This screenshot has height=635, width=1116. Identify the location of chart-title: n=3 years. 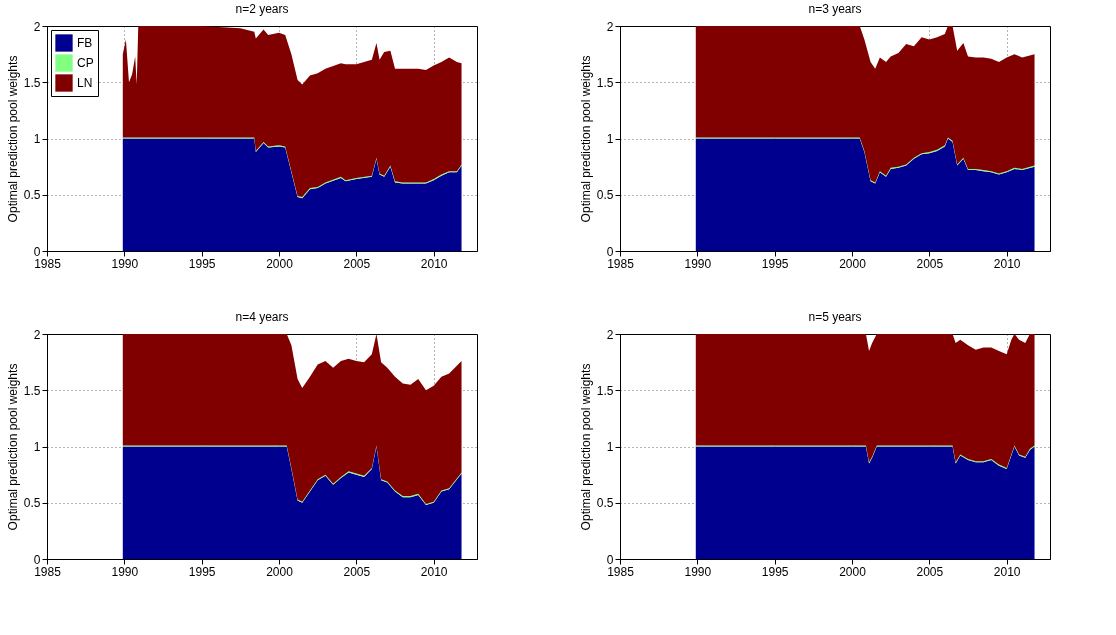
(835, 9).